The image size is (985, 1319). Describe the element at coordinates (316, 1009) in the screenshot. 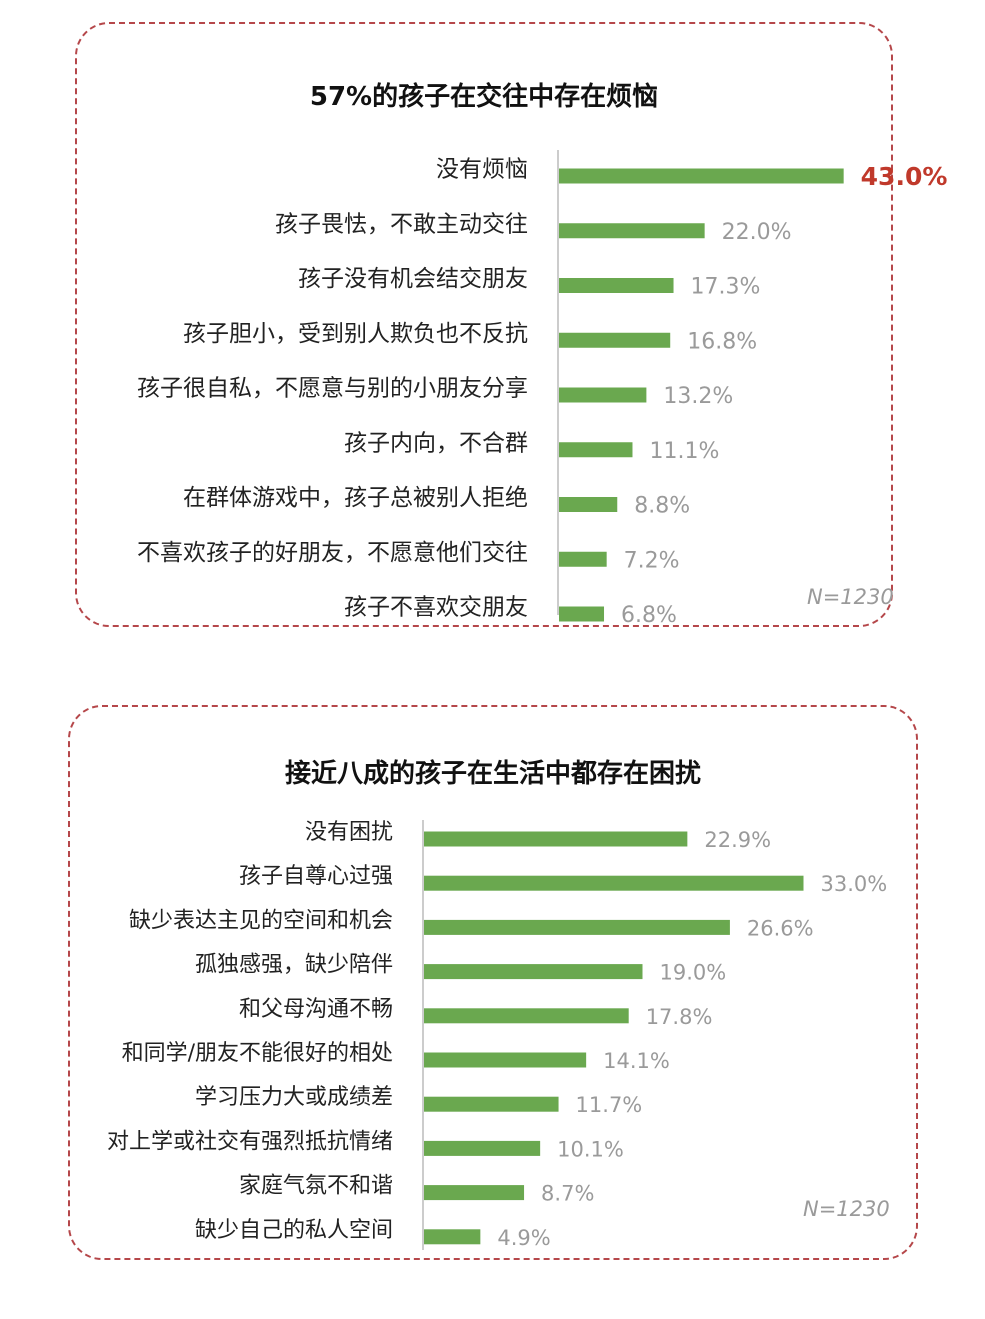

I see `chart2-category-label: 和父母沟通不畅` at that location.